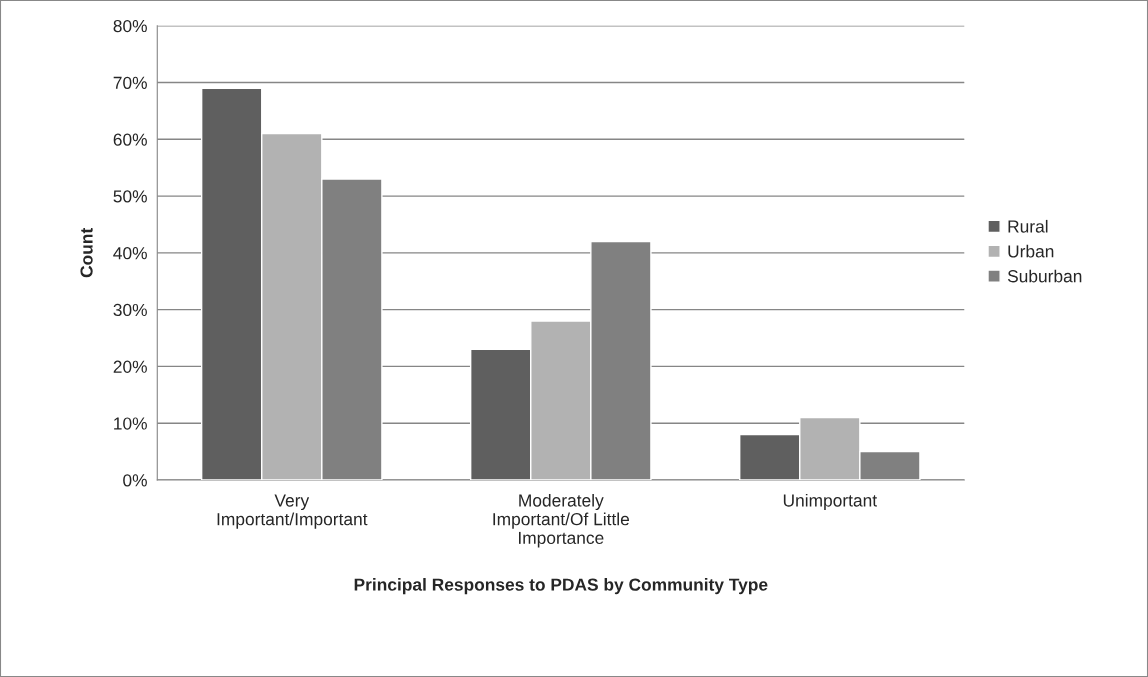  What do you see at coordinates (830, 502) in the screenshot?
I see `x-tick-label: Unimportant` at bounding box center [830, 502].